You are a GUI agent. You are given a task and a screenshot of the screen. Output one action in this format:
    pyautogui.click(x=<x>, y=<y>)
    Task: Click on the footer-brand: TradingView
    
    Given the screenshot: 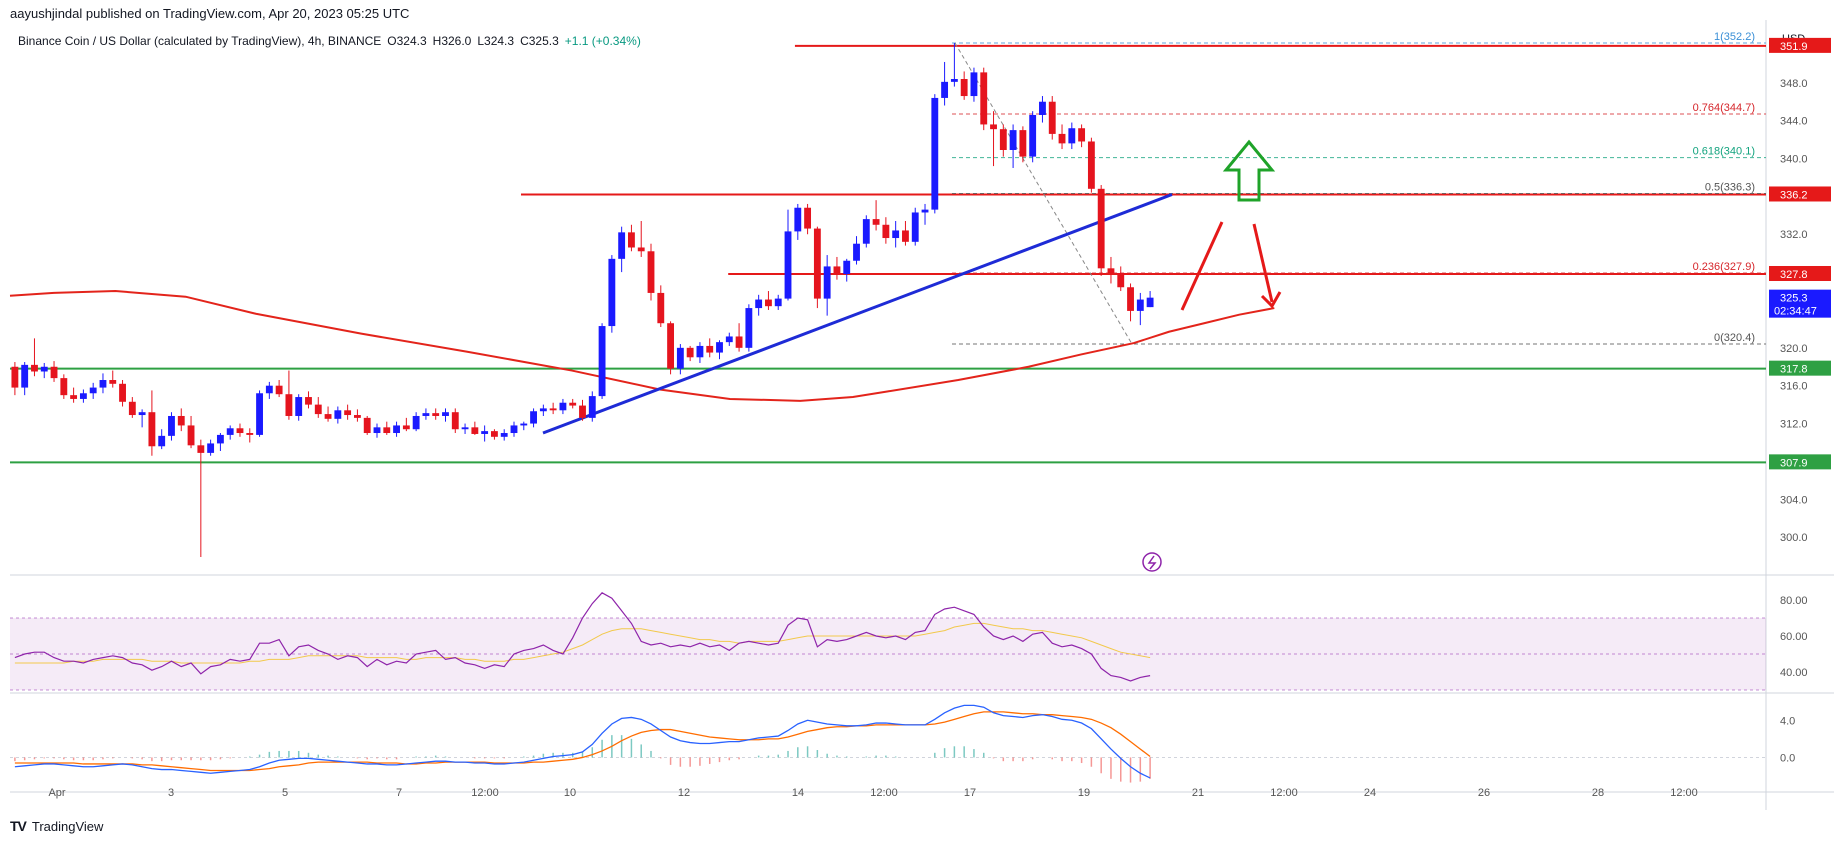 What is the action you would take?
    pyautogui.click(x=67, y=826)
    